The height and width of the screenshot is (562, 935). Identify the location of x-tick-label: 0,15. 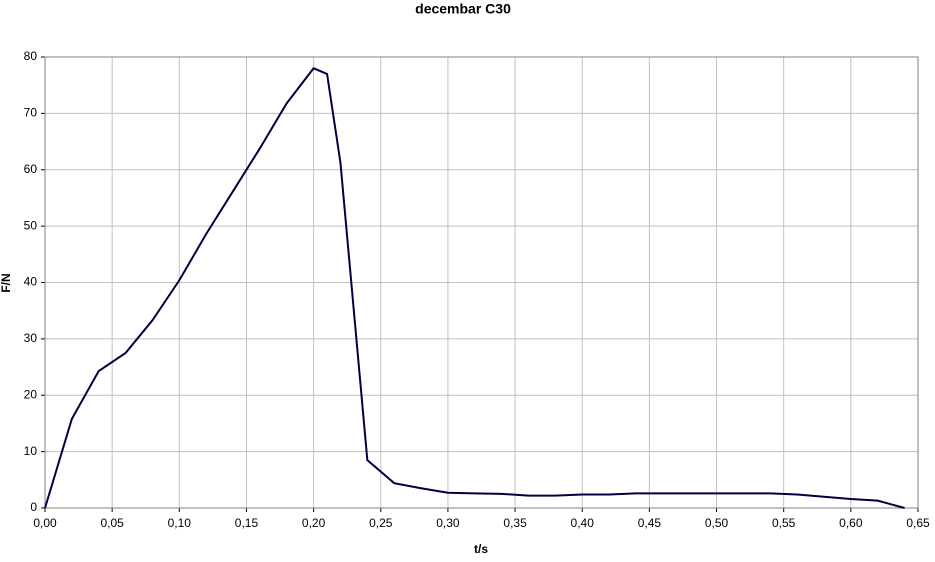
(247, 523).